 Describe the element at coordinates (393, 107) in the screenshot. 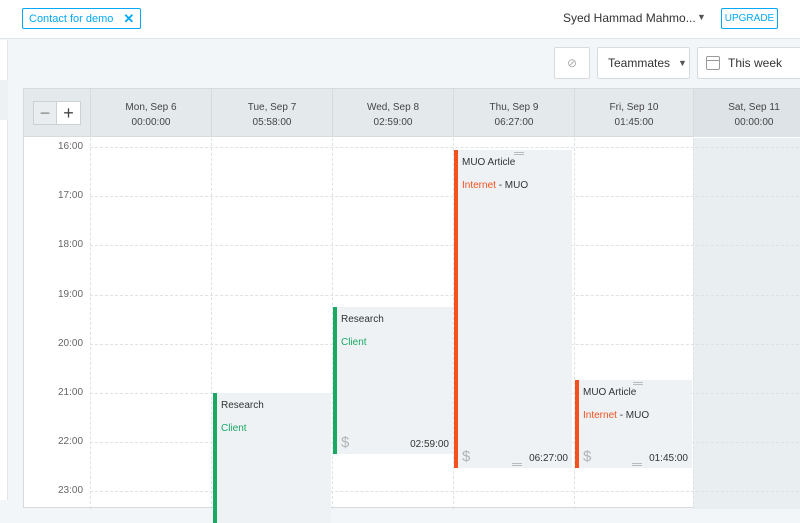

I see `day-label: Wed, Sep 8` at that location.